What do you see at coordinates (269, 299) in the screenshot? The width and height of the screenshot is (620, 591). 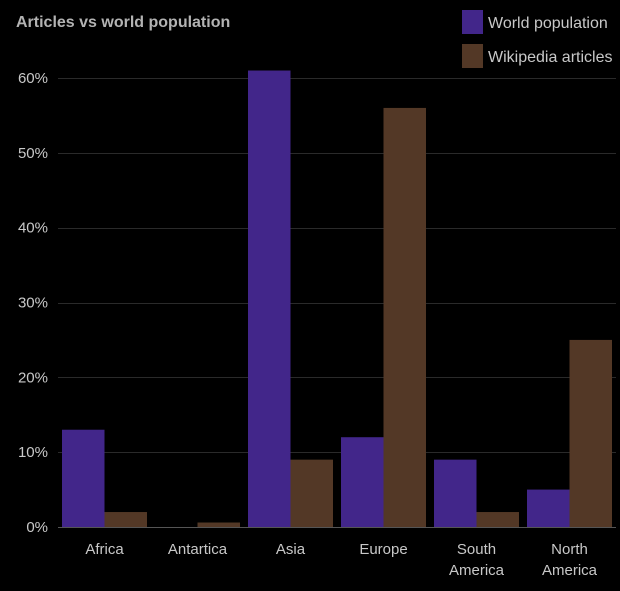 I see `bar-world-population-asia` at bounding box center [269, 299].